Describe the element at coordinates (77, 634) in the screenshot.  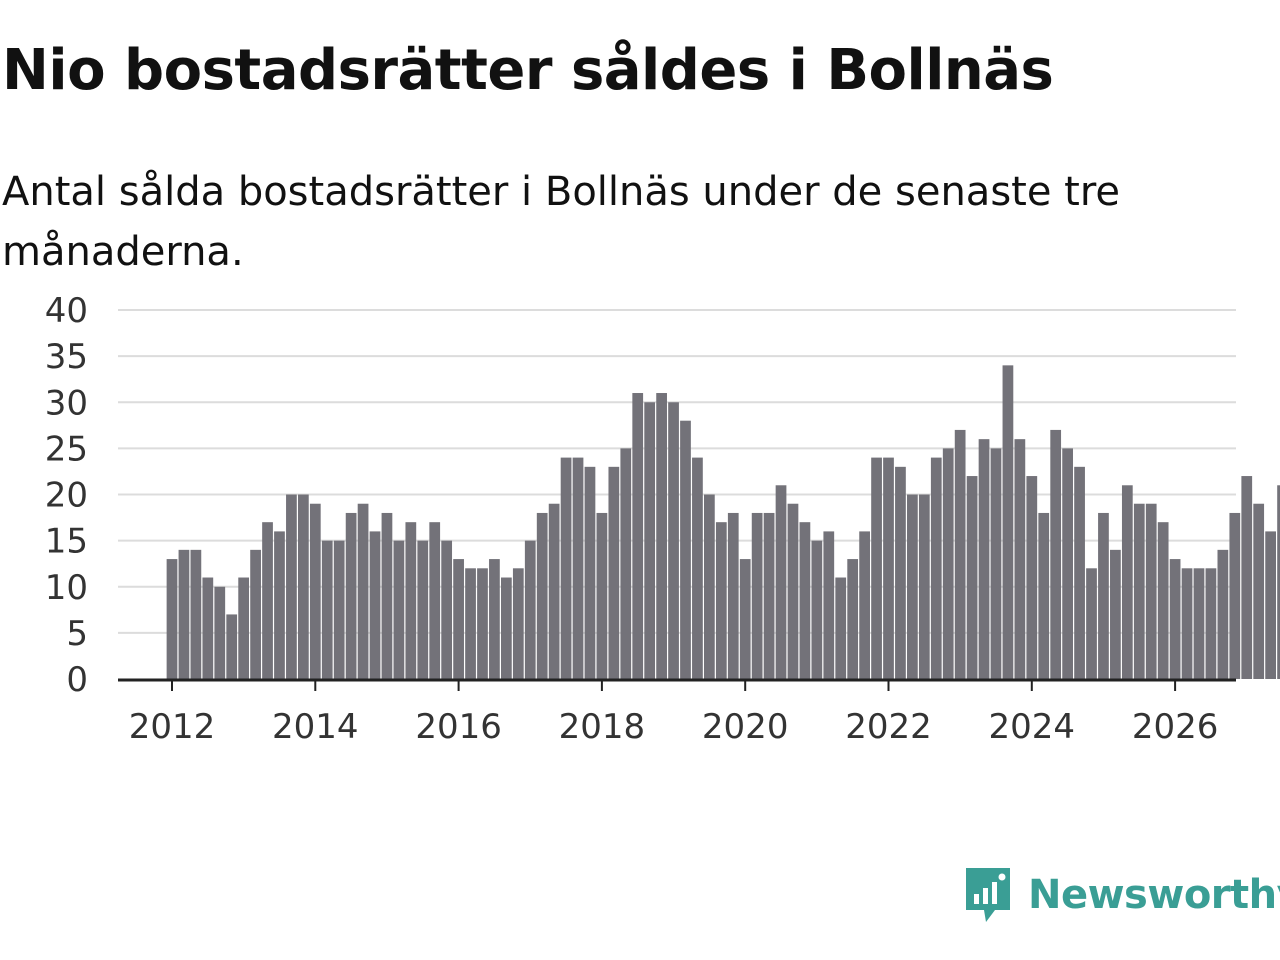
I see `y-tick-label: 5` at that location.